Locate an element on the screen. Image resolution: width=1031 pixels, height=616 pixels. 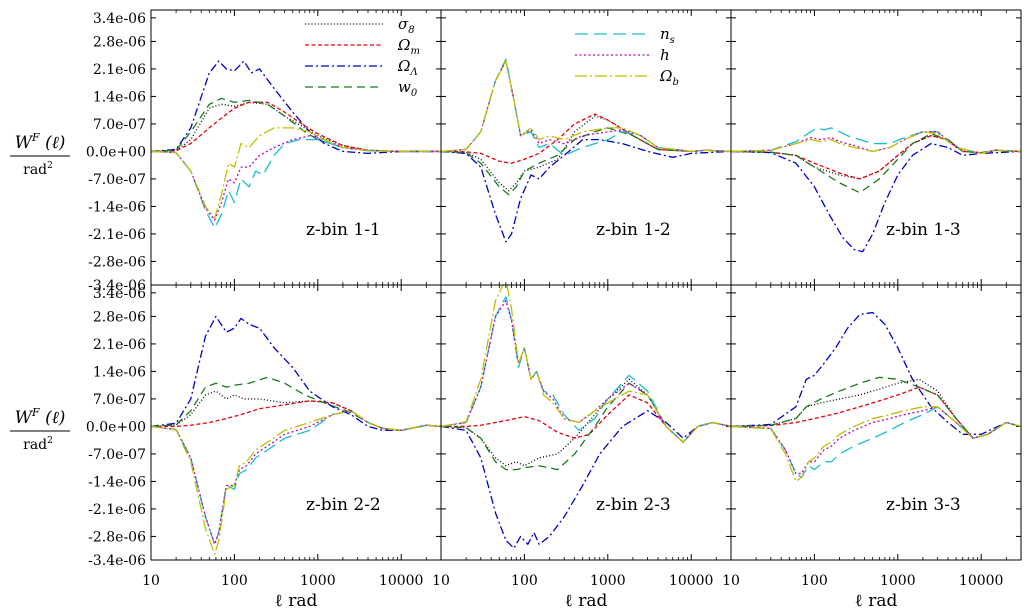
panel-z-bin-2-3: z-bin 2-3 is located at coordinates (586, 422).